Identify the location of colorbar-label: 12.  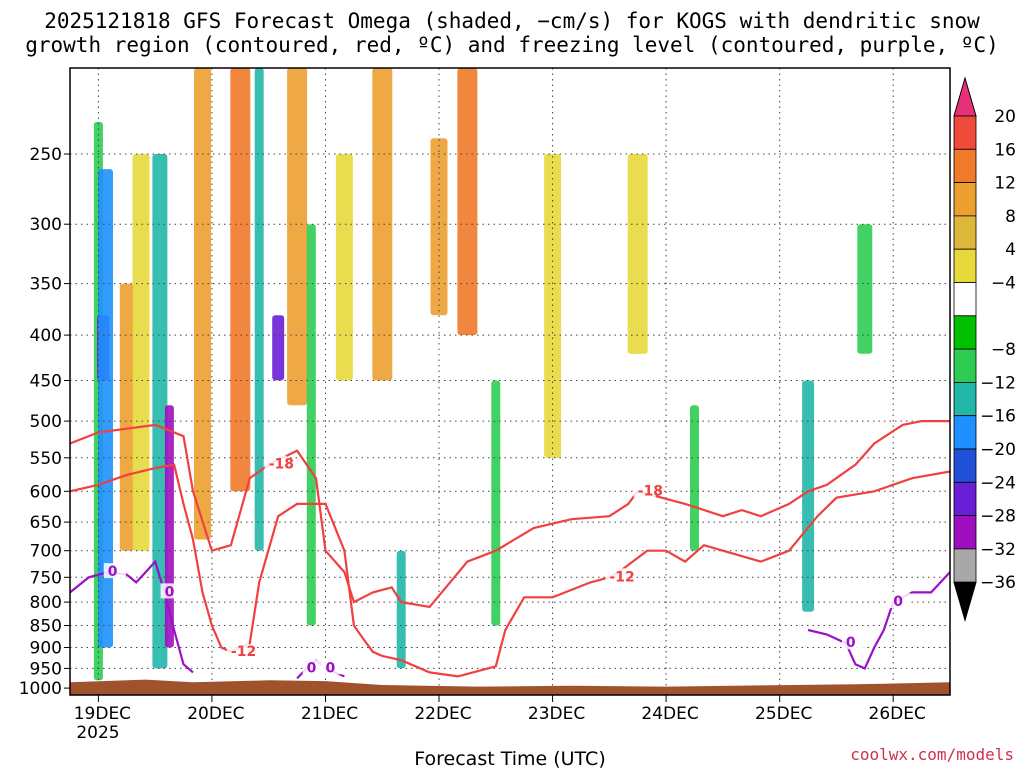
(1005, 184).